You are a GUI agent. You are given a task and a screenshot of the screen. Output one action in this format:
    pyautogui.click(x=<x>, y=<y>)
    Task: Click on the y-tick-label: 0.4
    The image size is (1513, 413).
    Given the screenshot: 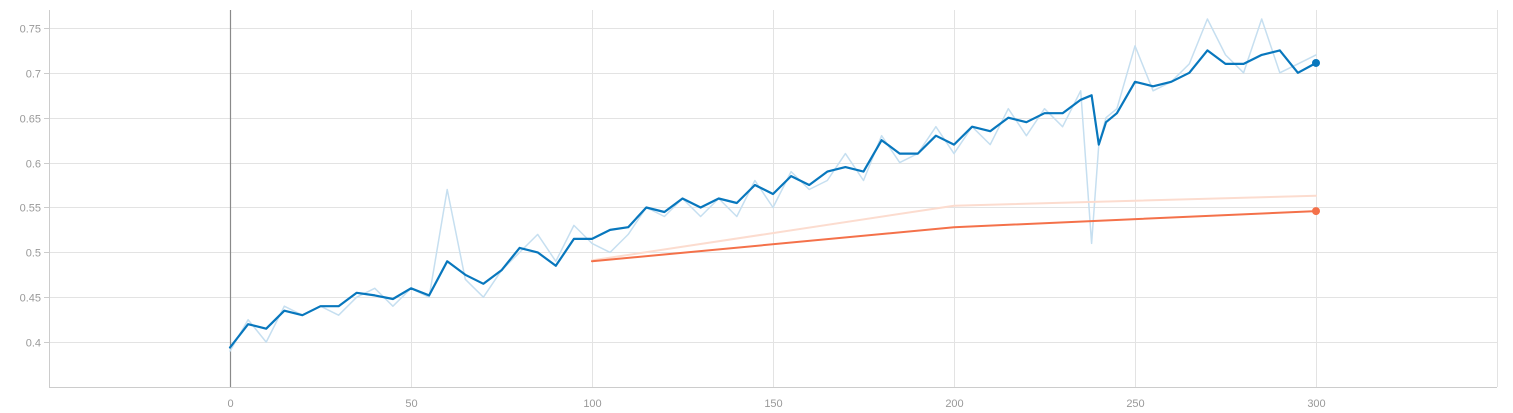 What is the action you would take?
    pyautogui.click(x=33, y=344)
    